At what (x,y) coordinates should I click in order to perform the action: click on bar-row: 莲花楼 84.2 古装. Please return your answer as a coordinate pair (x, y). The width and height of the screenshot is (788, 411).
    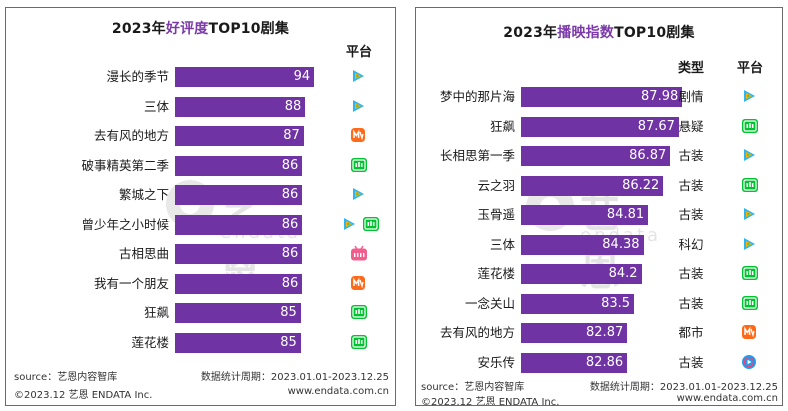
    Looking at the image, I should click on (599, 274).